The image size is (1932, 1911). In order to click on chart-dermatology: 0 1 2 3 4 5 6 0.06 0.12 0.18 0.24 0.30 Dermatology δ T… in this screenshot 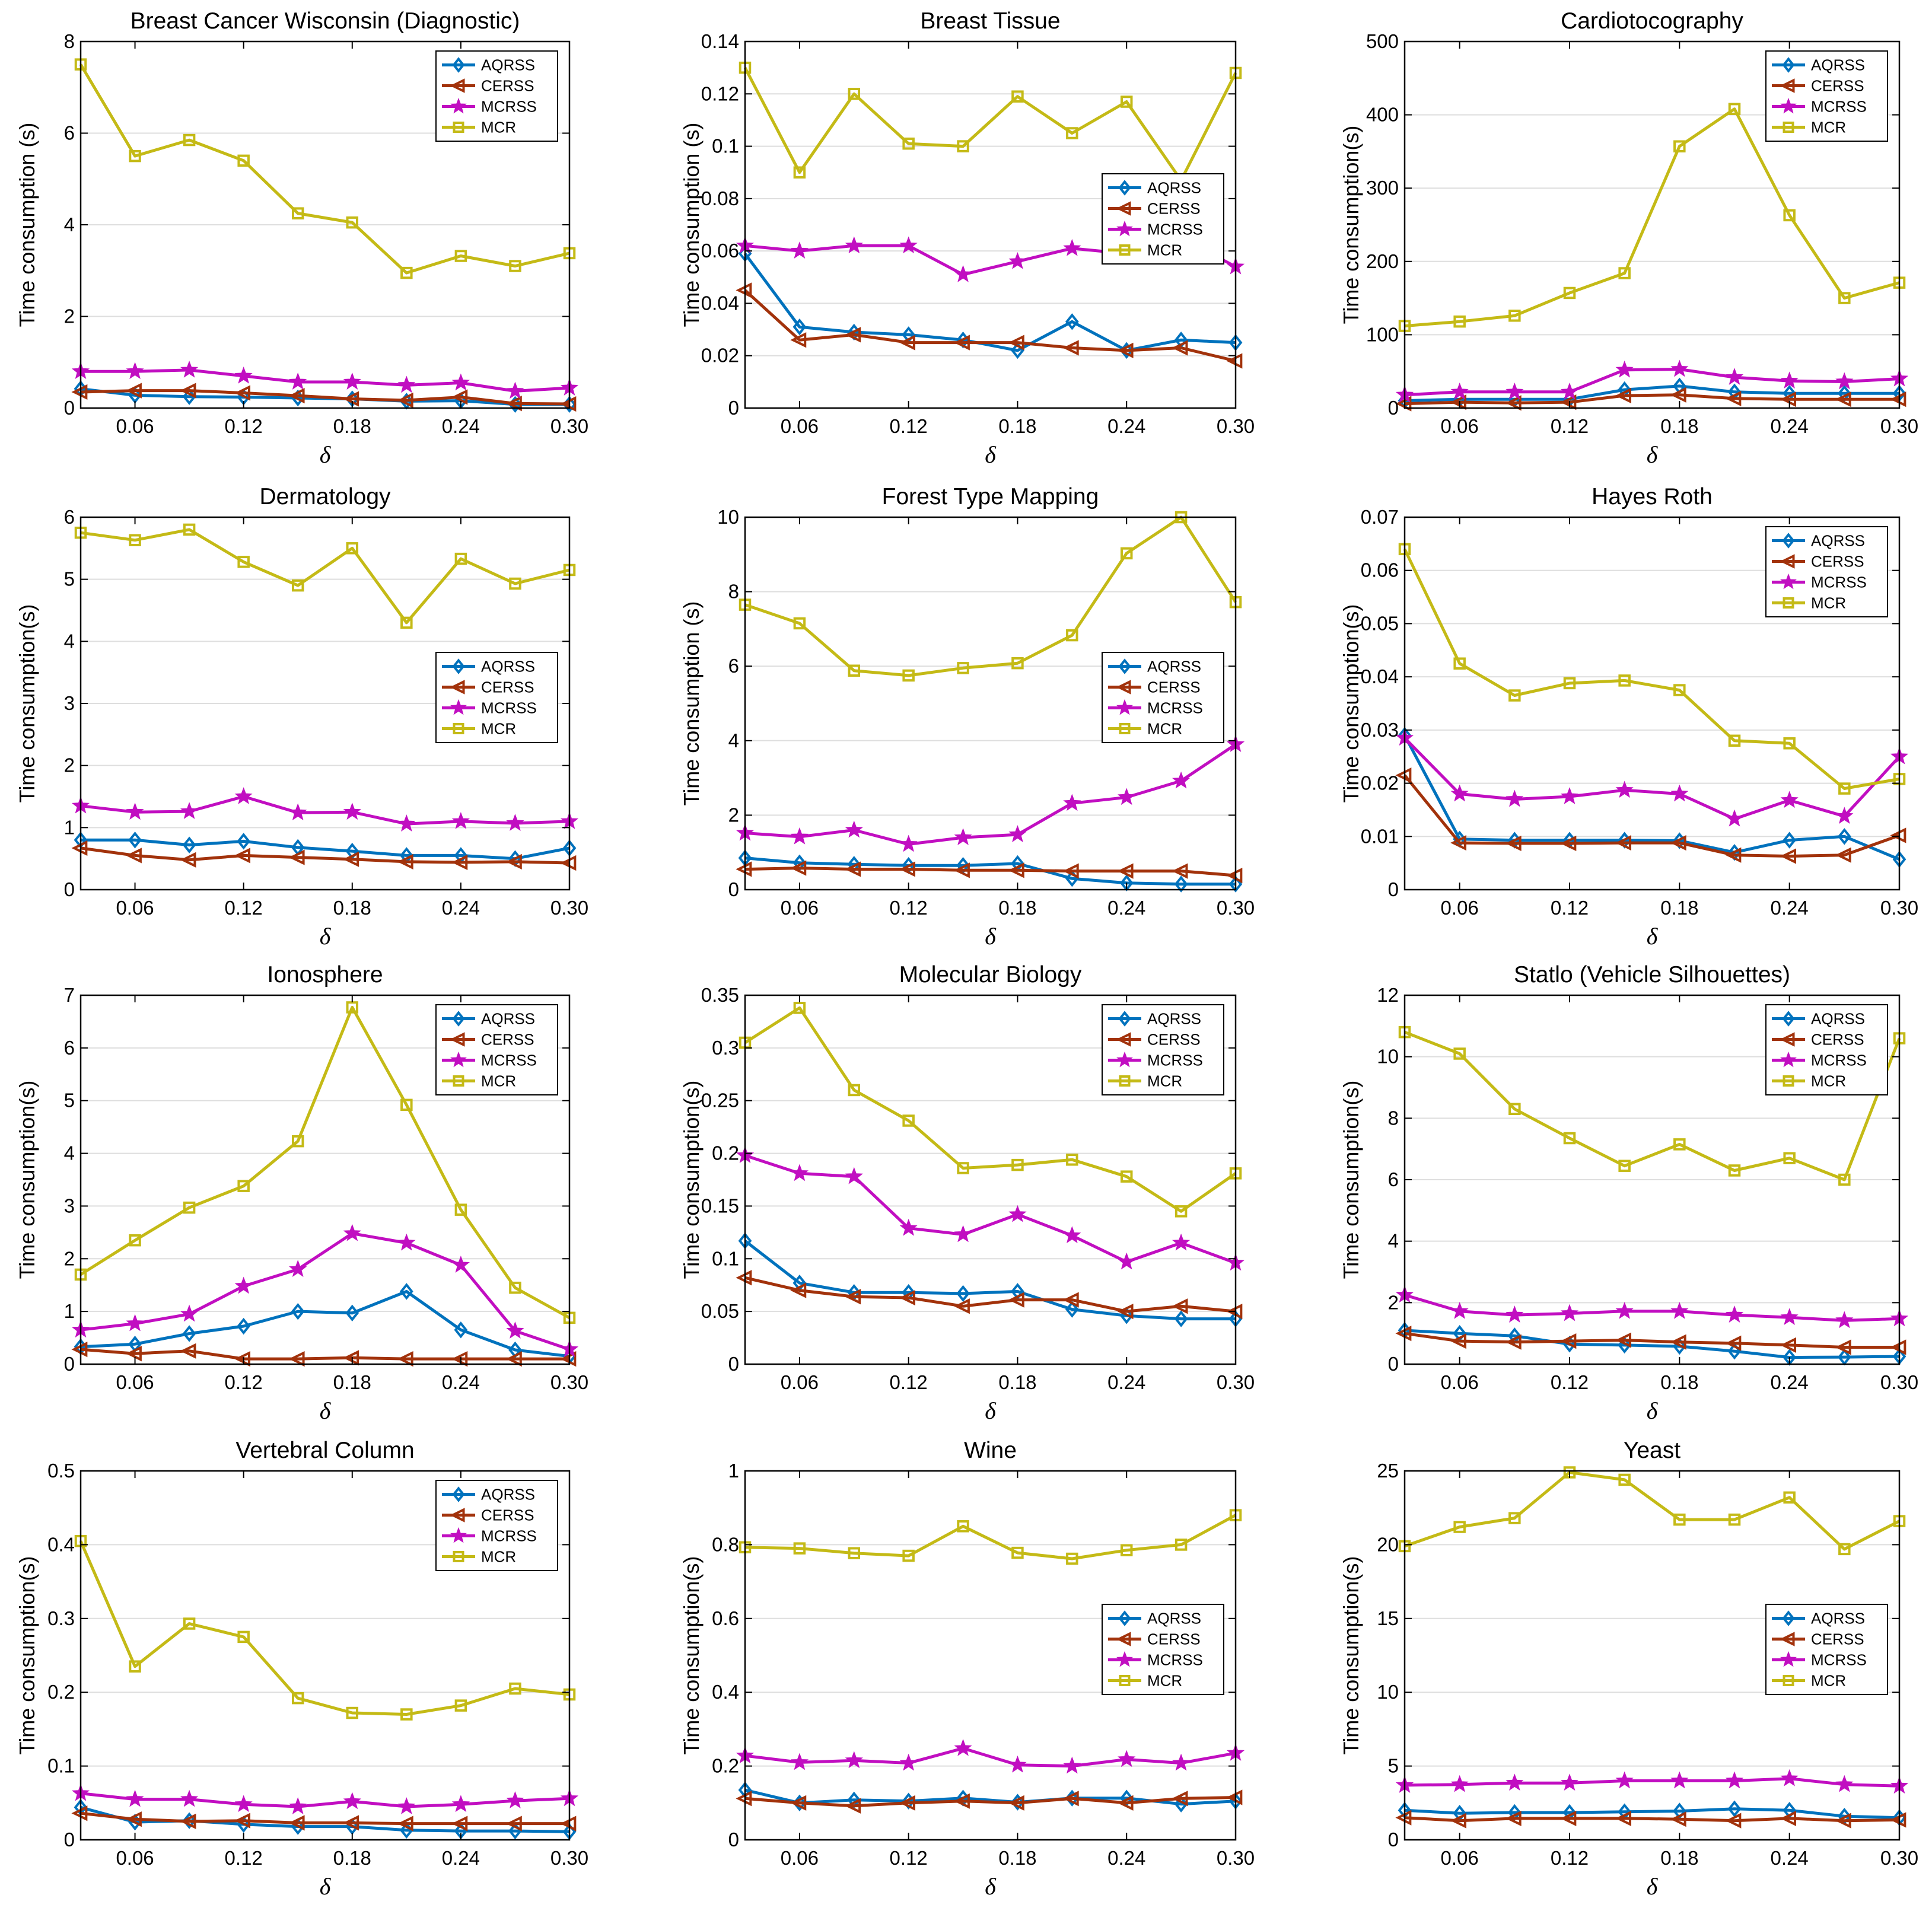, I will do `click(302, 717)`.